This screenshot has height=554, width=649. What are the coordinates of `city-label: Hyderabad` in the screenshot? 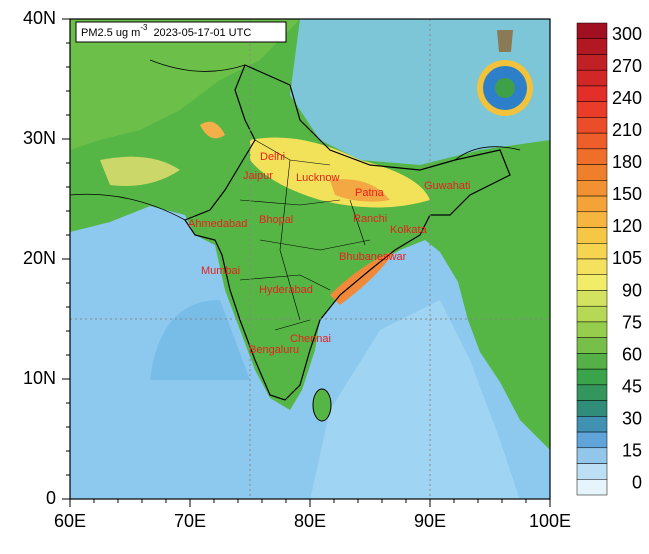 It's located at (286, 290).